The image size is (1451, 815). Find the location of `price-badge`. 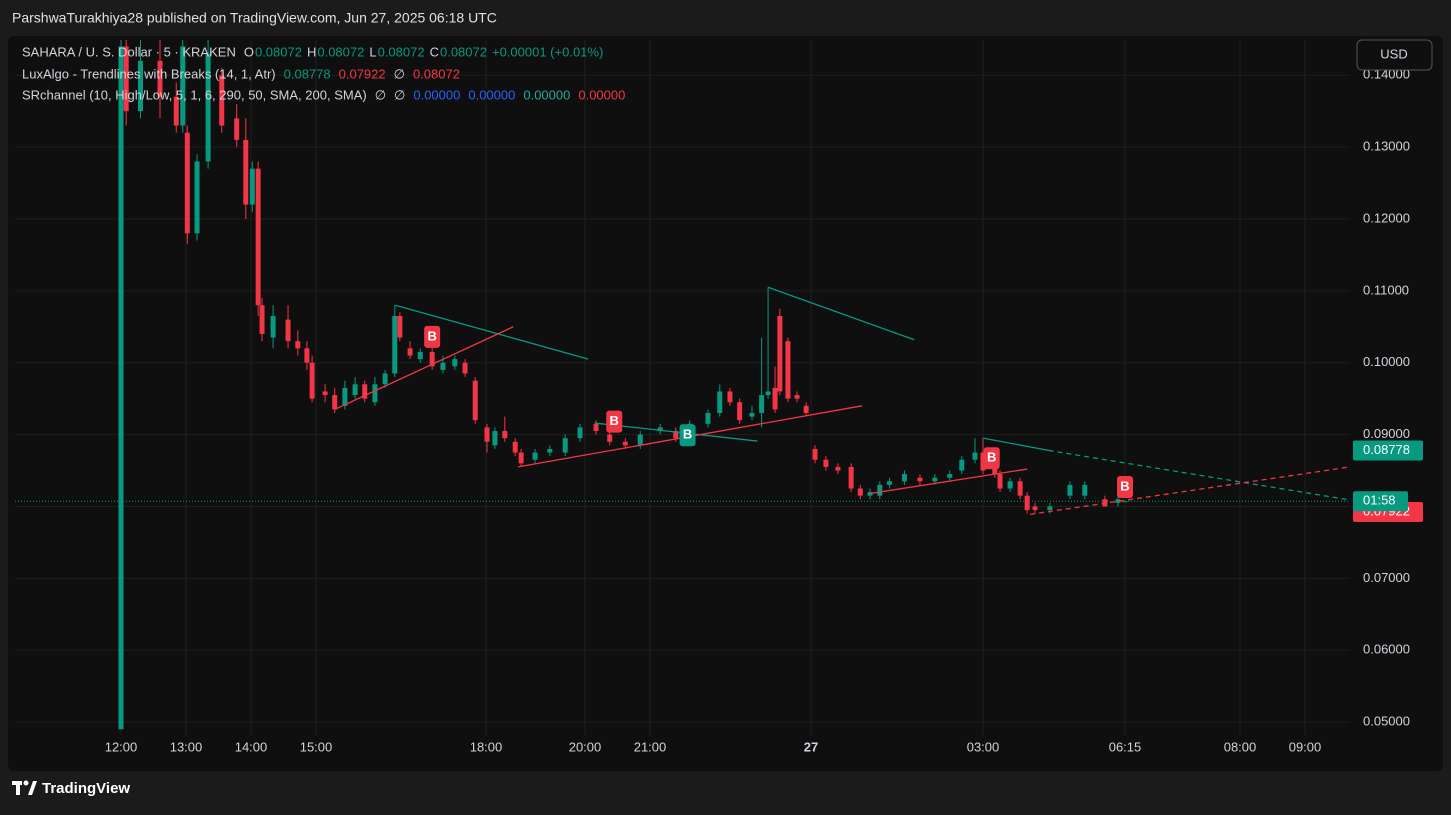

price-badge is located at coordinates (1388, 450).